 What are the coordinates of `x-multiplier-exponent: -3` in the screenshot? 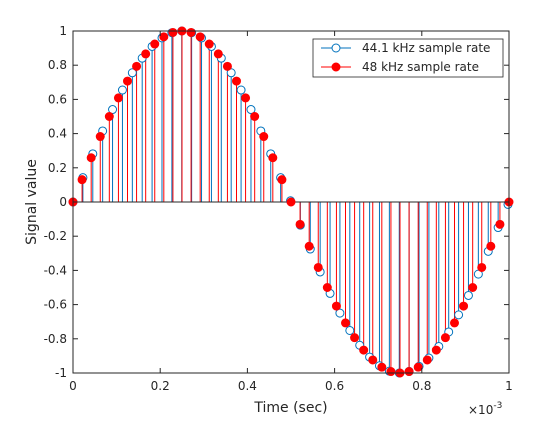 It's located at (497, 406).